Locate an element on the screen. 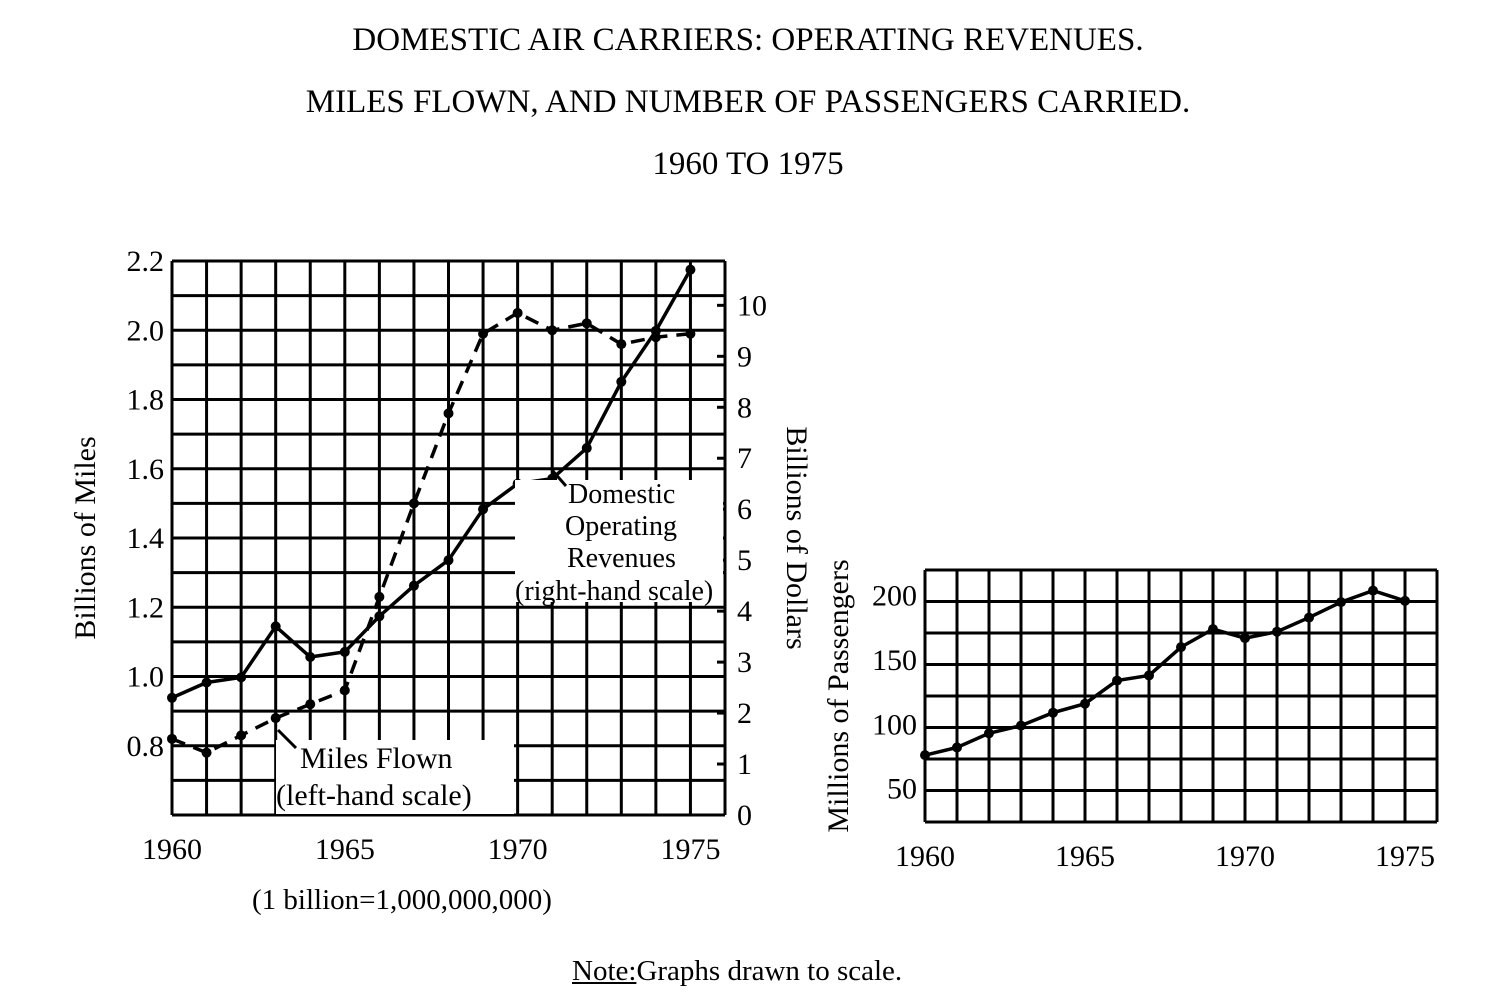 The image size is (1496, 1006). y2-tick-label: 7 is located at coordinates (744, 458).